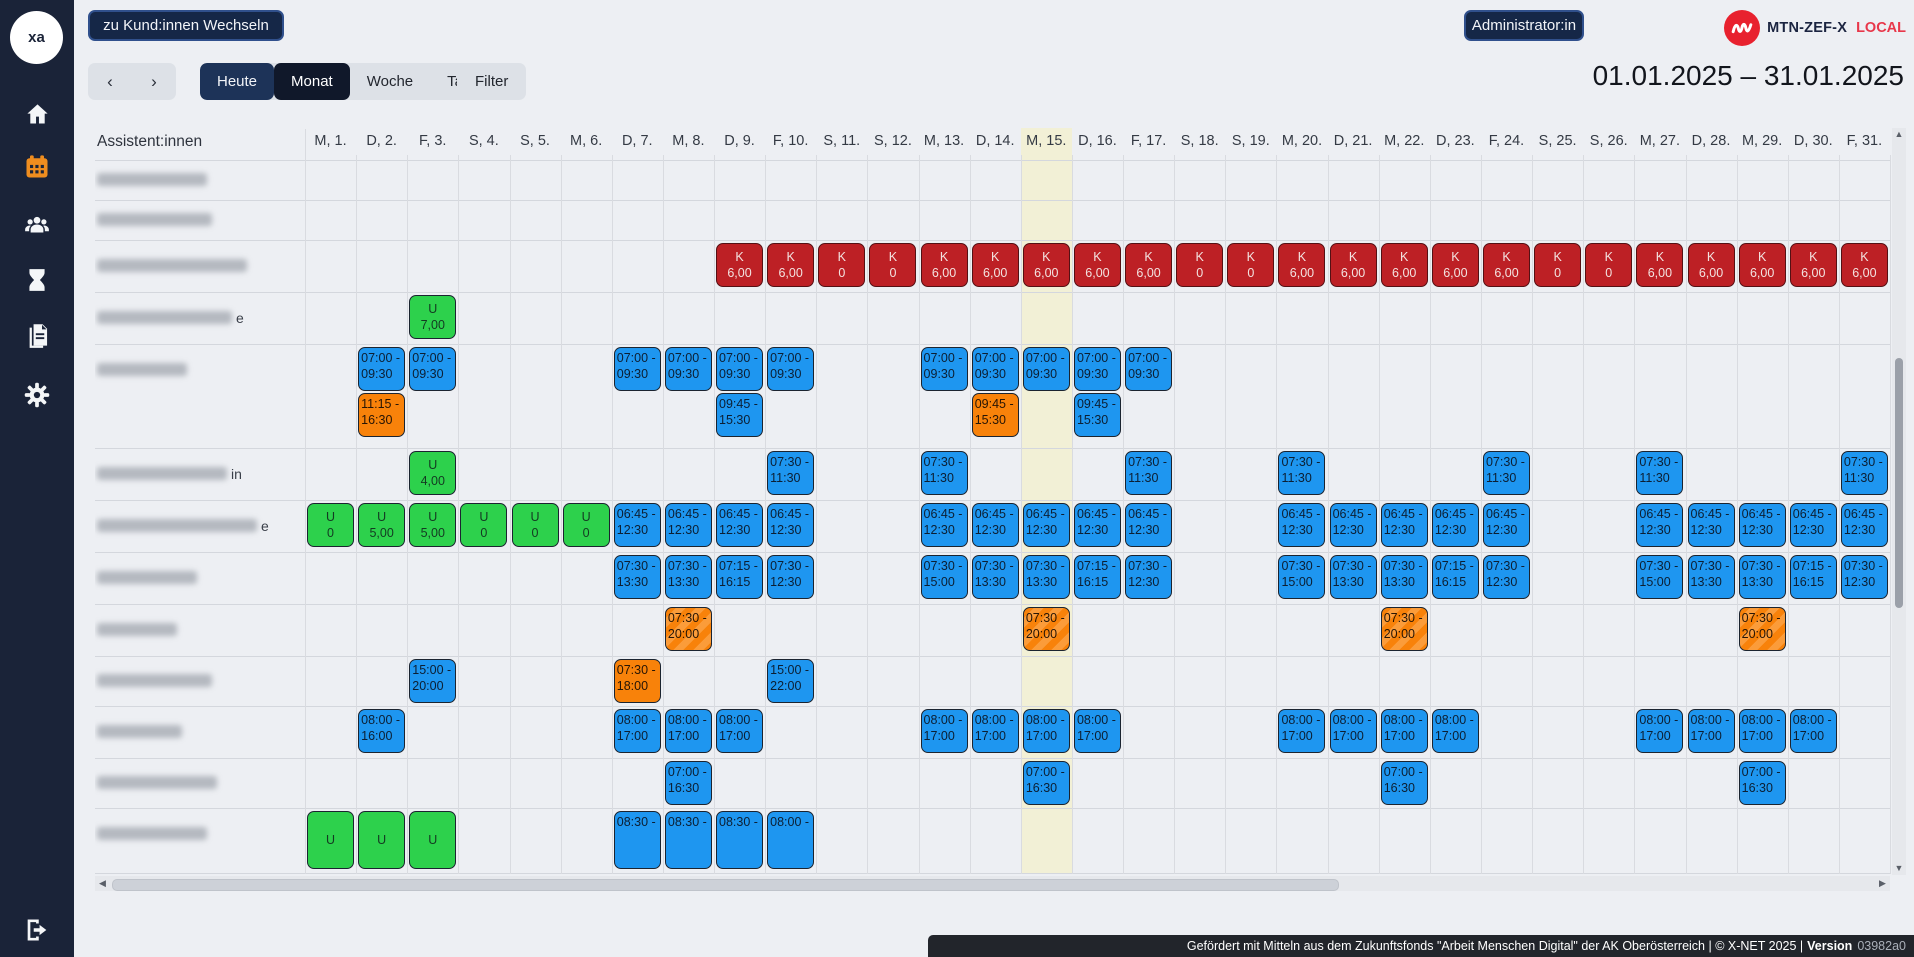 This screenshot has height=957, width=1914. Describe the element at coordinates (1199, 141) in the screenshot. I see `day-header: S, 18.` at that location.